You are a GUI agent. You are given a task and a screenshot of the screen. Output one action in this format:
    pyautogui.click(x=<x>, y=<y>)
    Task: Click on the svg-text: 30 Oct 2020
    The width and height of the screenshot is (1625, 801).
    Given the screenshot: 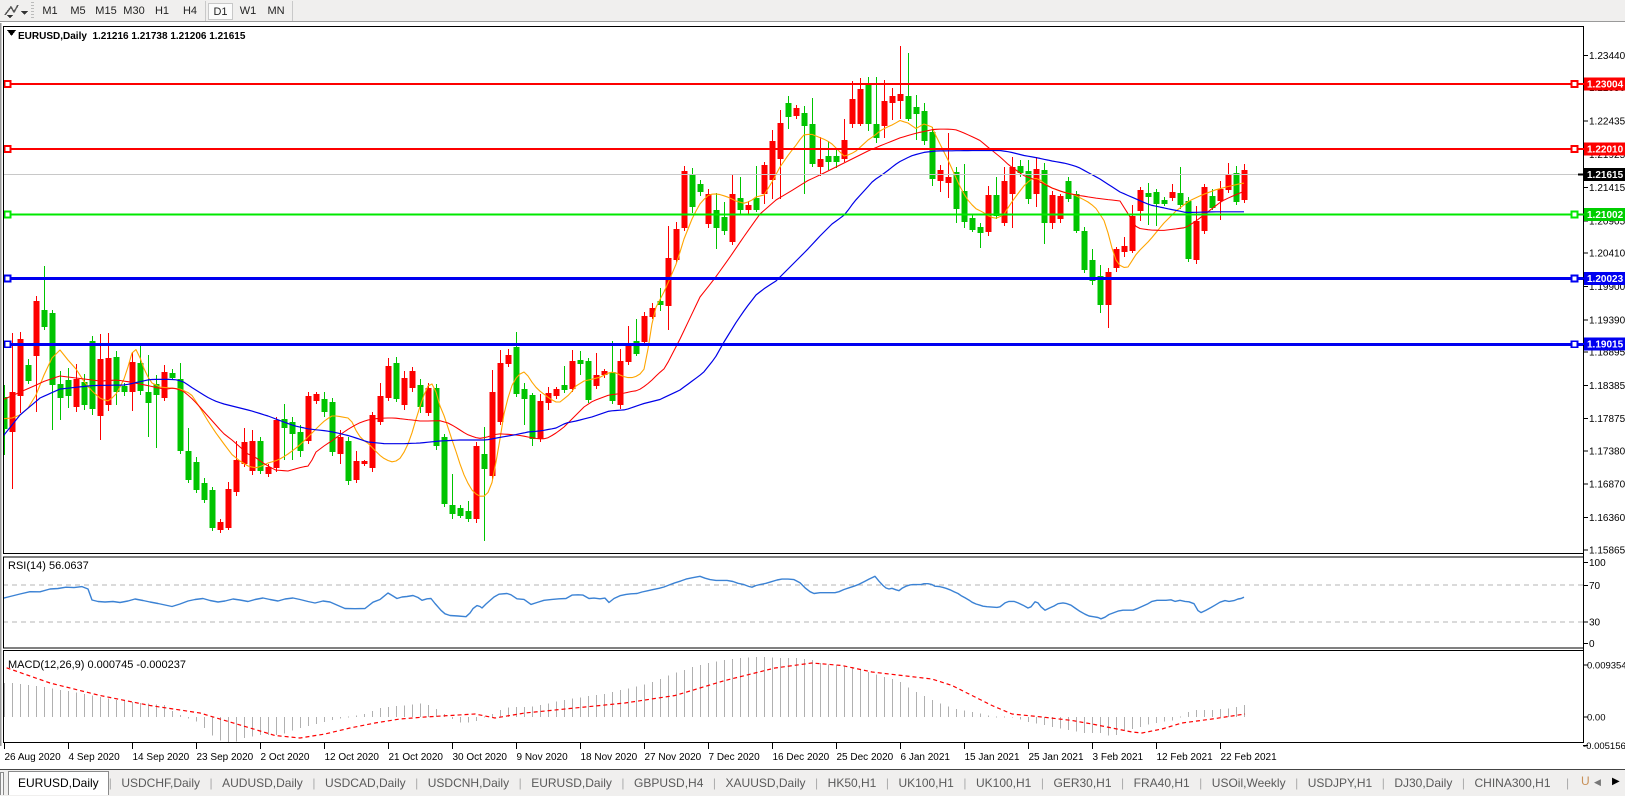 What is the action you would take?
    pyautogui.click(x=480, y=757)
    